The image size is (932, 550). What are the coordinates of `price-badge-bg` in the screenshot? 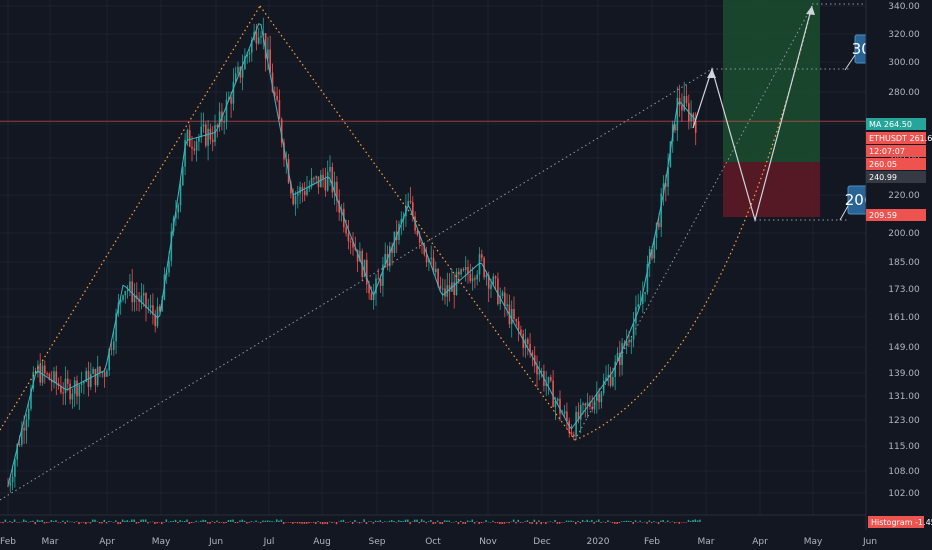 It's located at (896, 124).